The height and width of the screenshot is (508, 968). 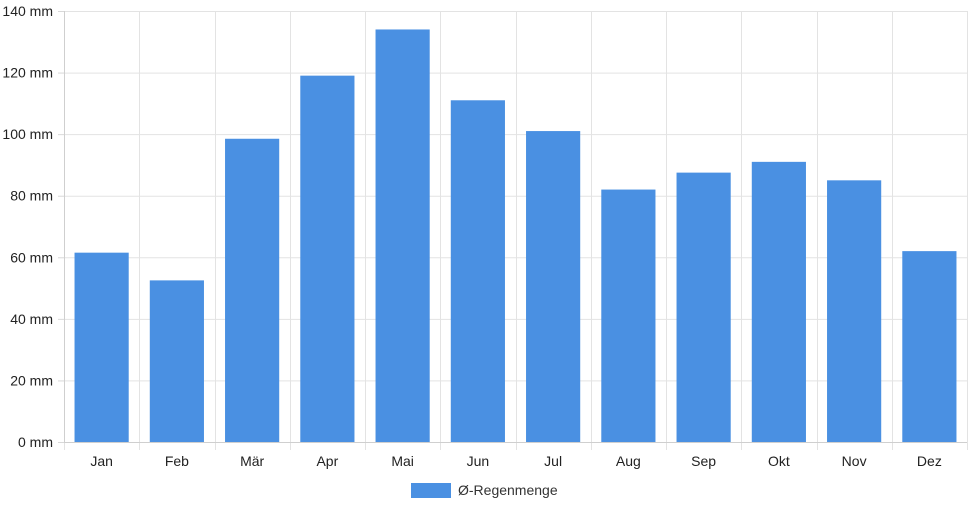 I want to click on x-tick-label: Nov, so click(x=854, y=461).